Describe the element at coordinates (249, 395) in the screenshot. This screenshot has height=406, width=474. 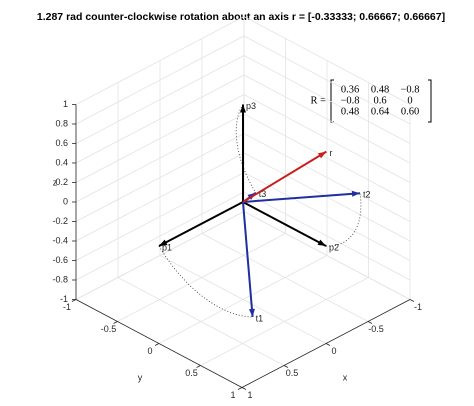
I see `x-tick-label: 1` at that location.